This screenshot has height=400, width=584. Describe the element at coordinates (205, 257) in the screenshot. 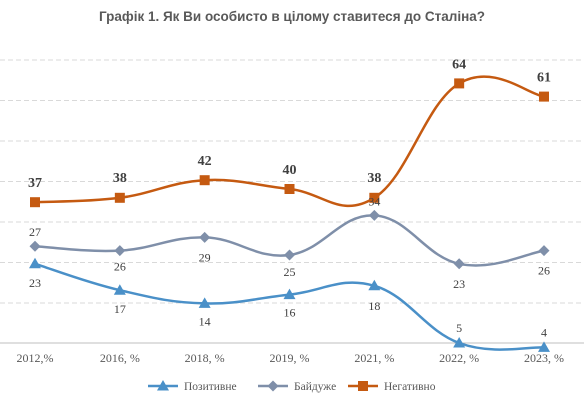

I see `data-label: 29` at that location.